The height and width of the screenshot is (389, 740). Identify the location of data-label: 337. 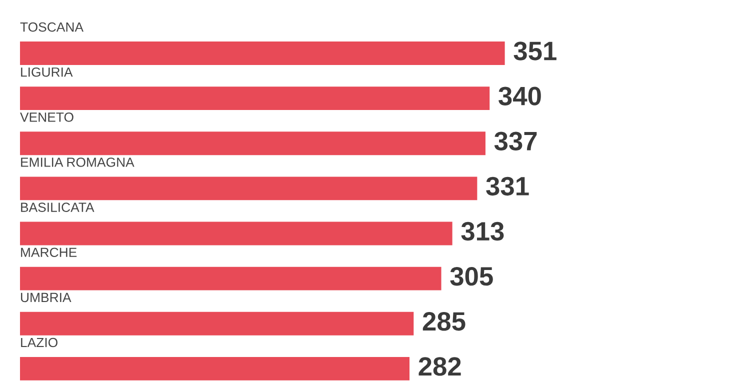
(515, 141).